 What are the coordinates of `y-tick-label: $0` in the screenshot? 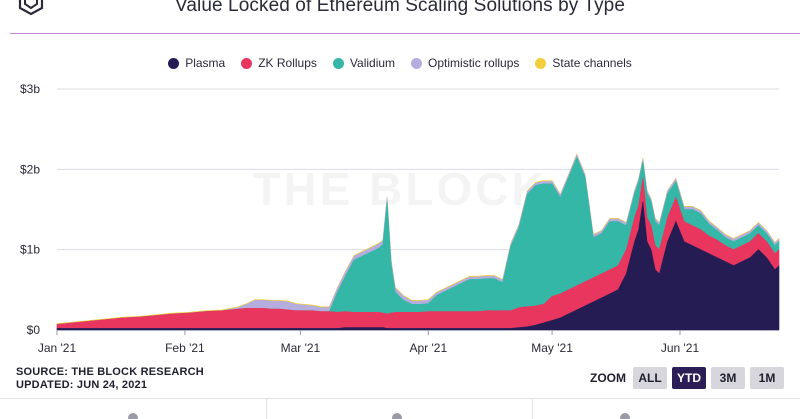 It's located at (34, 330).